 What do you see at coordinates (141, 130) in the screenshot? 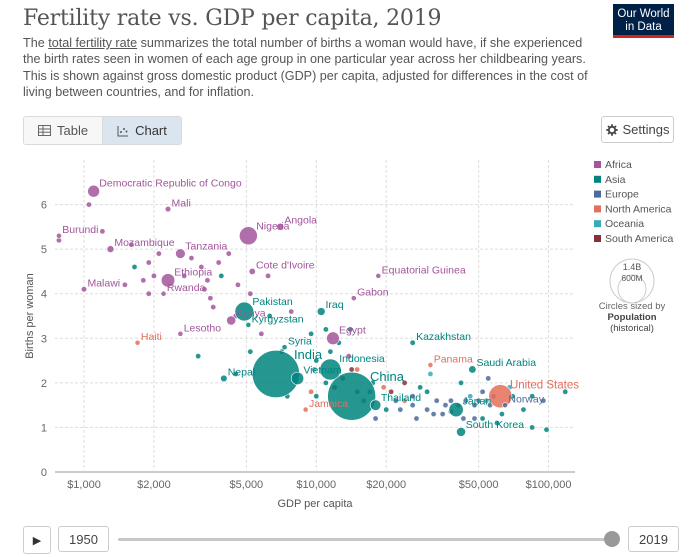
I see `tab-chart: Chart` at bounding box center [141, 130].